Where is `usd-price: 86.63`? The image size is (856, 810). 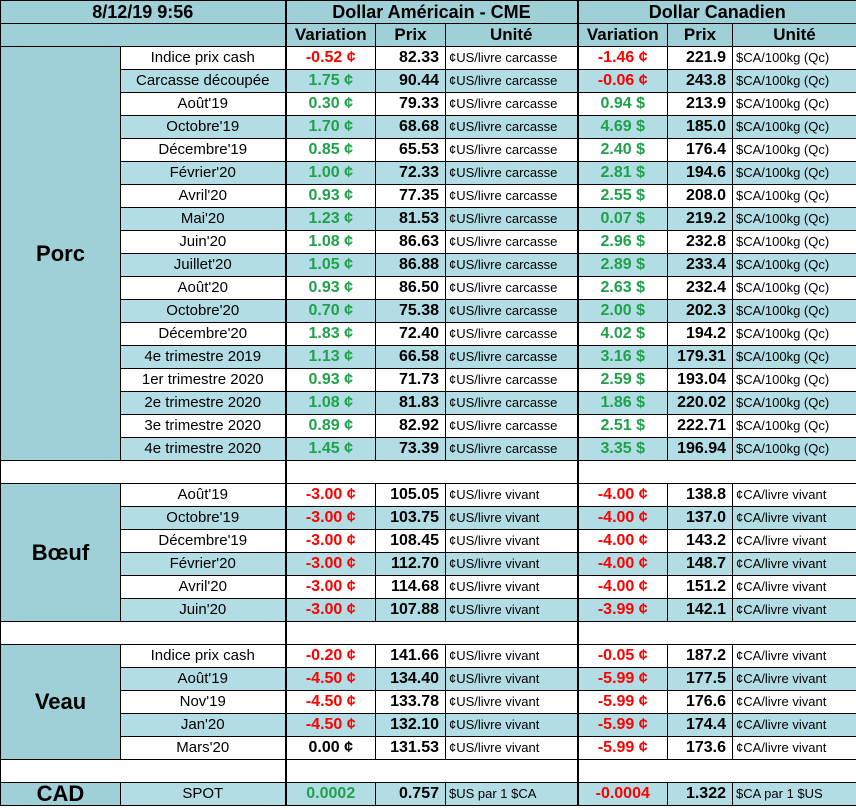
usd-price: 86.63 is located at coordinates (410, 242).